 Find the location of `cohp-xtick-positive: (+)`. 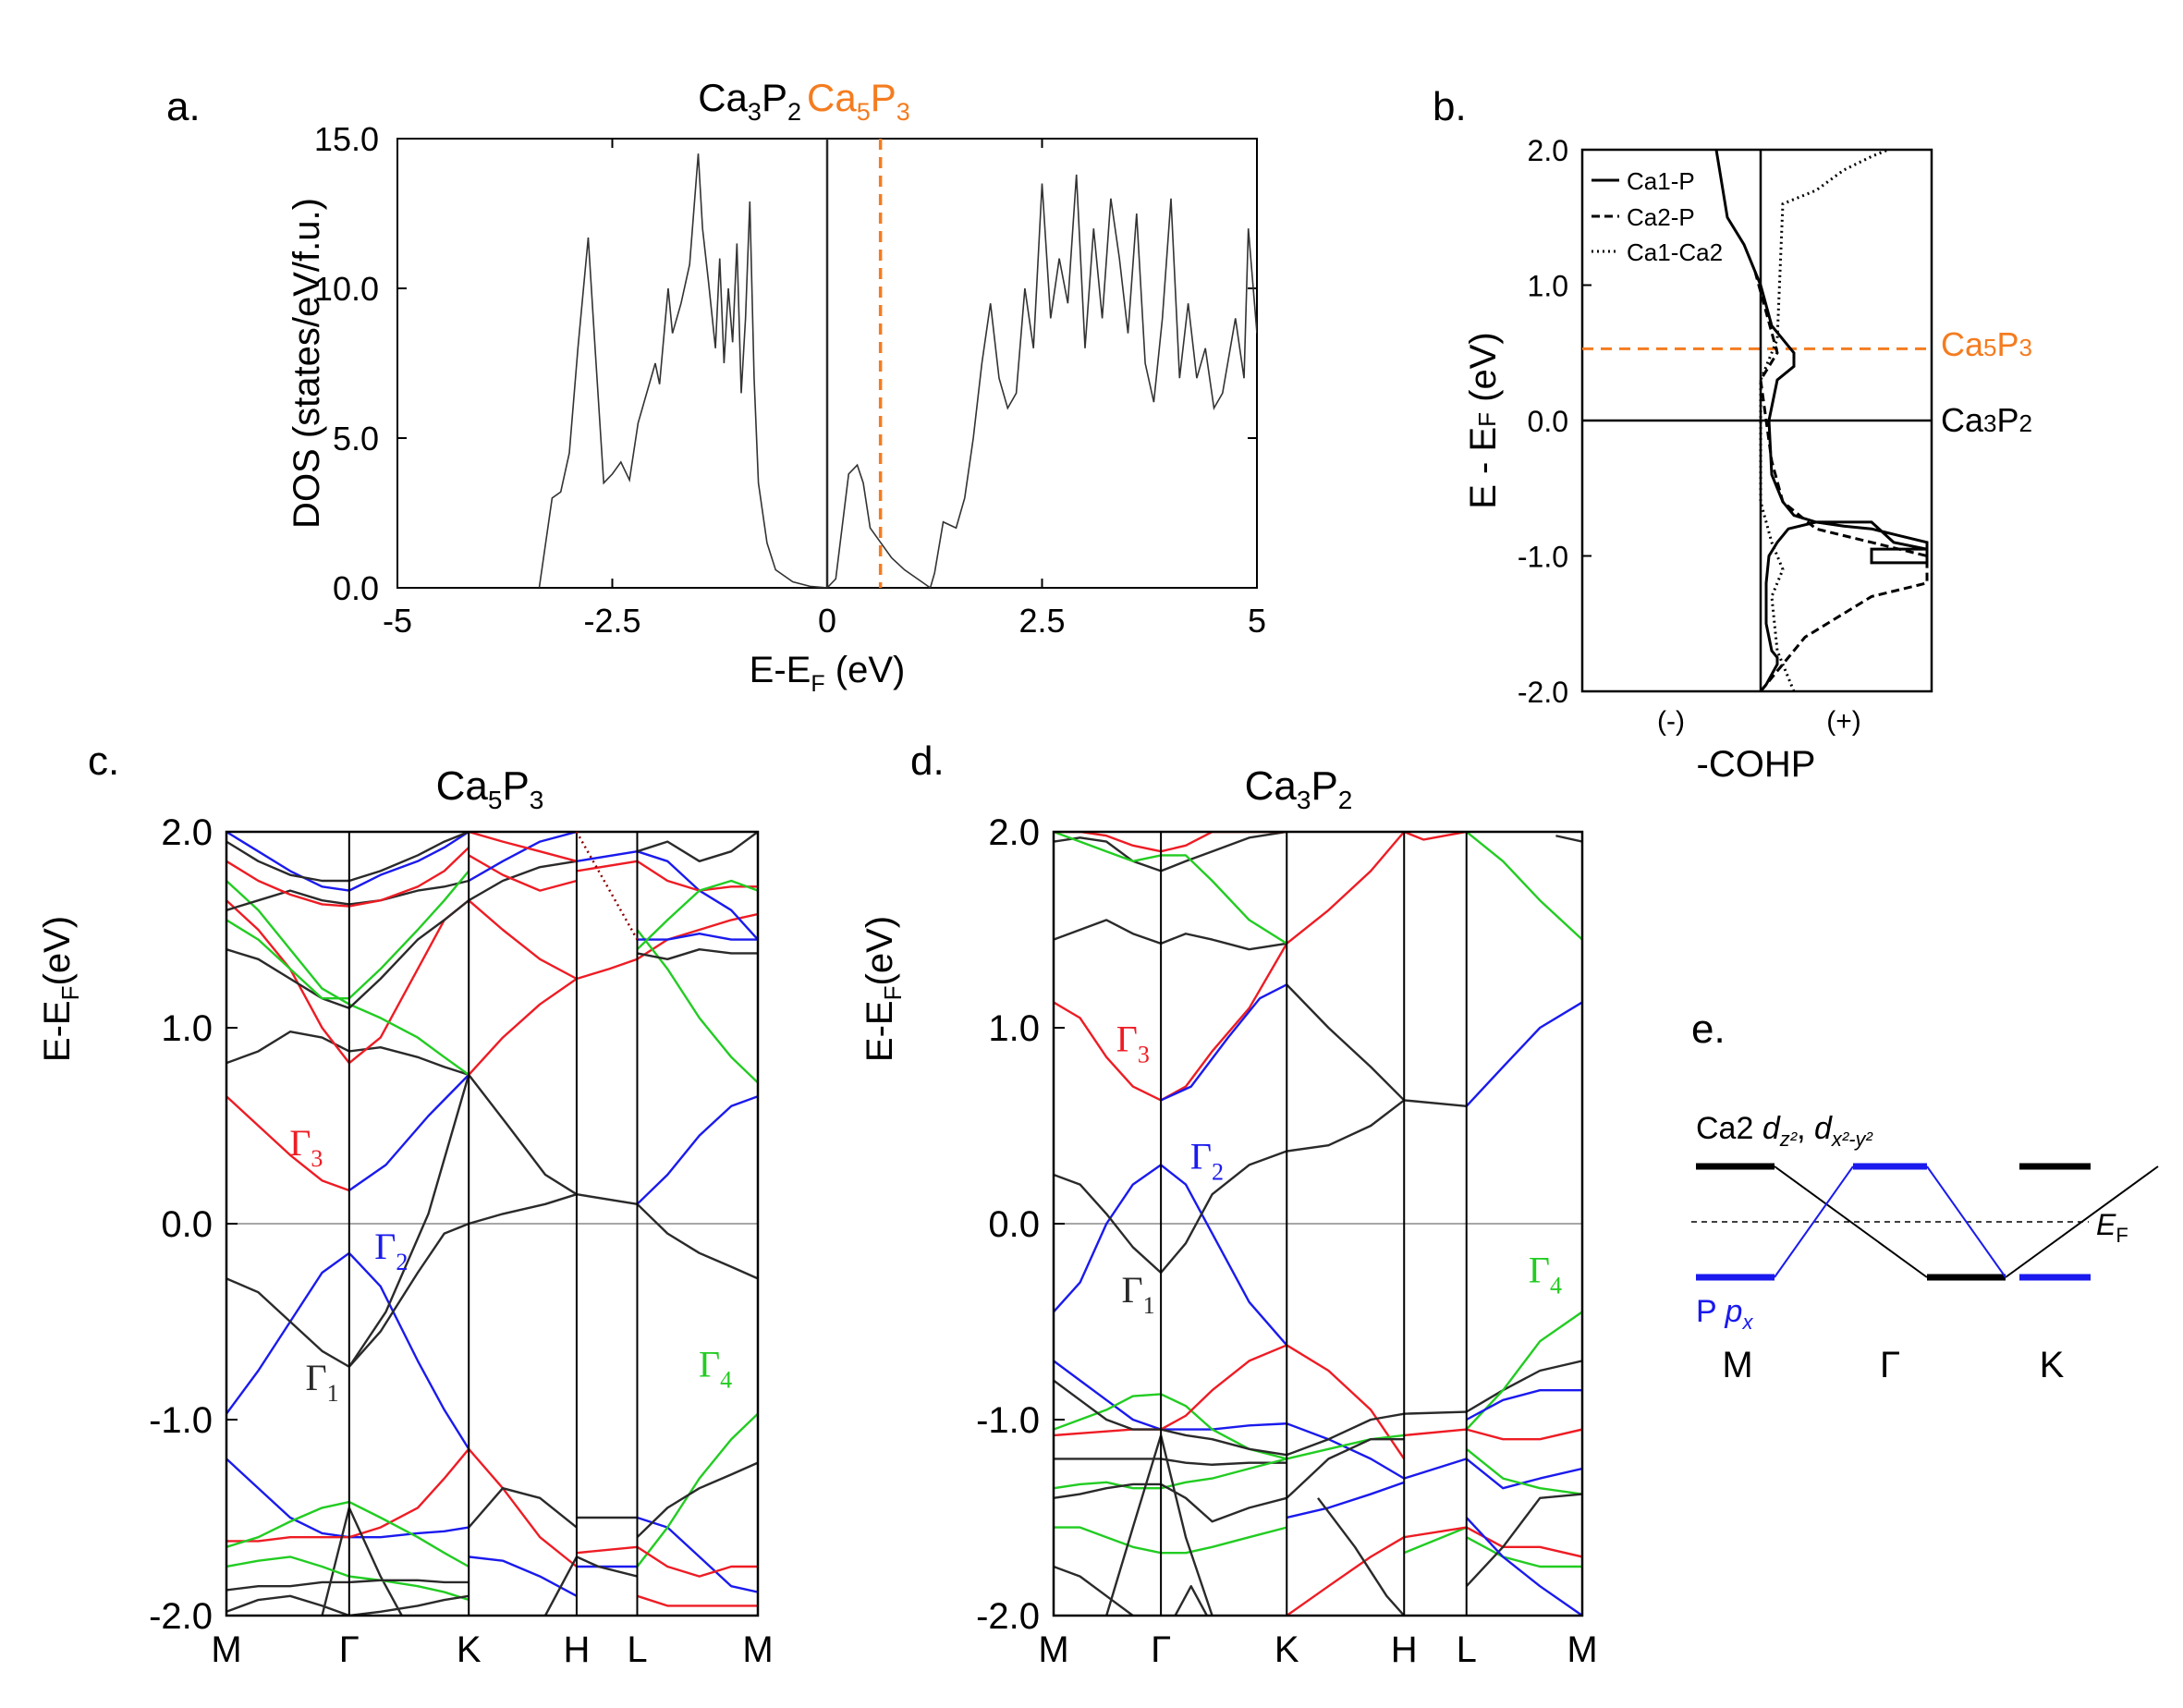

cohp-xtick-positive: (+) is located at coordinates (1844, 721).